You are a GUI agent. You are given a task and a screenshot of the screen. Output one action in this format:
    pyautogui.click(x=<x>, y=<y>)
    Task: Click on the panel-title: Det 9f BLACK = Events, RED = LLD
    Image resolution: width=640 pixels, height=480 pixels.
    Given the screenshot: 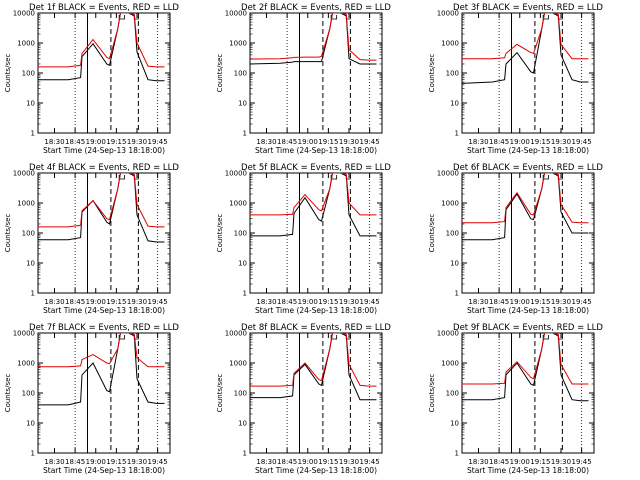 What is the action you would take?
    pyautogui.click(x=528, y=328)
    